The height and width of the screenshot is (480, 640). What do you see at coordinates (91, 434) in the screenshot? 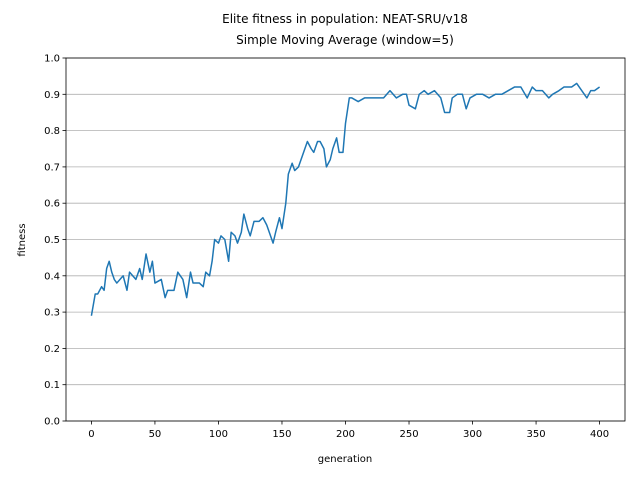
I see `x-tick-label: 0` at bounding box center [91, 434].